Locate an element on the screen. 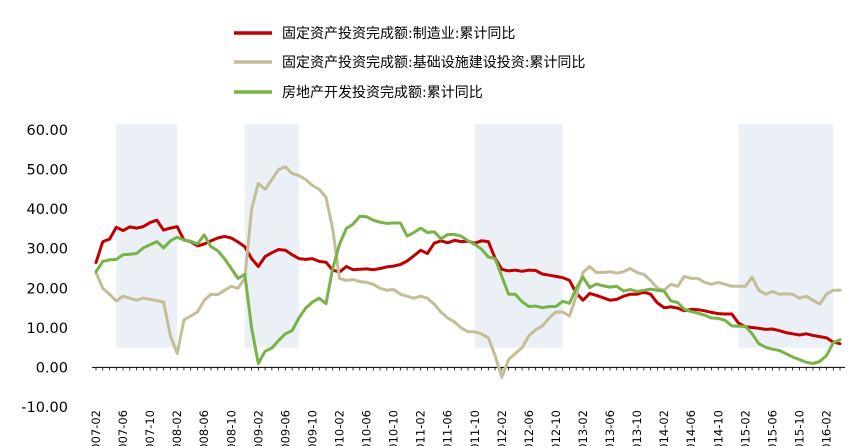 This screenshot has width=865, height=446. x-tick-label: 2014-10 is located at coordinates (718, 428).